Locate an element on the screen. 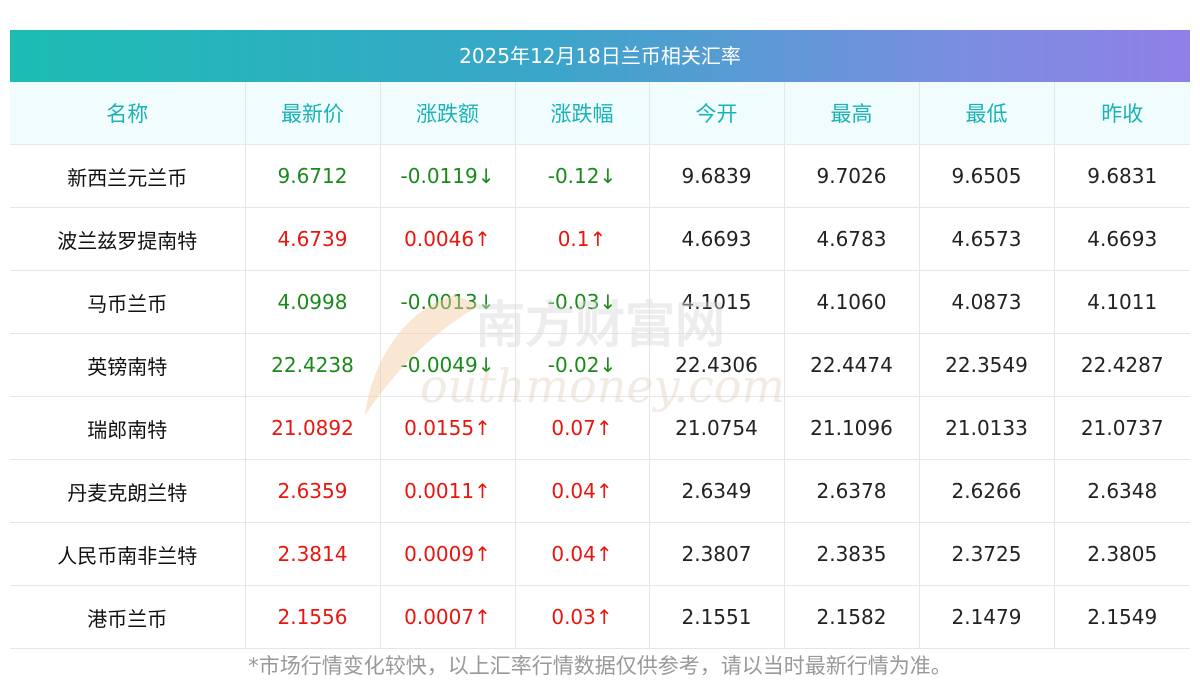 The height and width of the screenshot is (697, 1200). col-header-open: 今开 is located at coordinates (717, 113).